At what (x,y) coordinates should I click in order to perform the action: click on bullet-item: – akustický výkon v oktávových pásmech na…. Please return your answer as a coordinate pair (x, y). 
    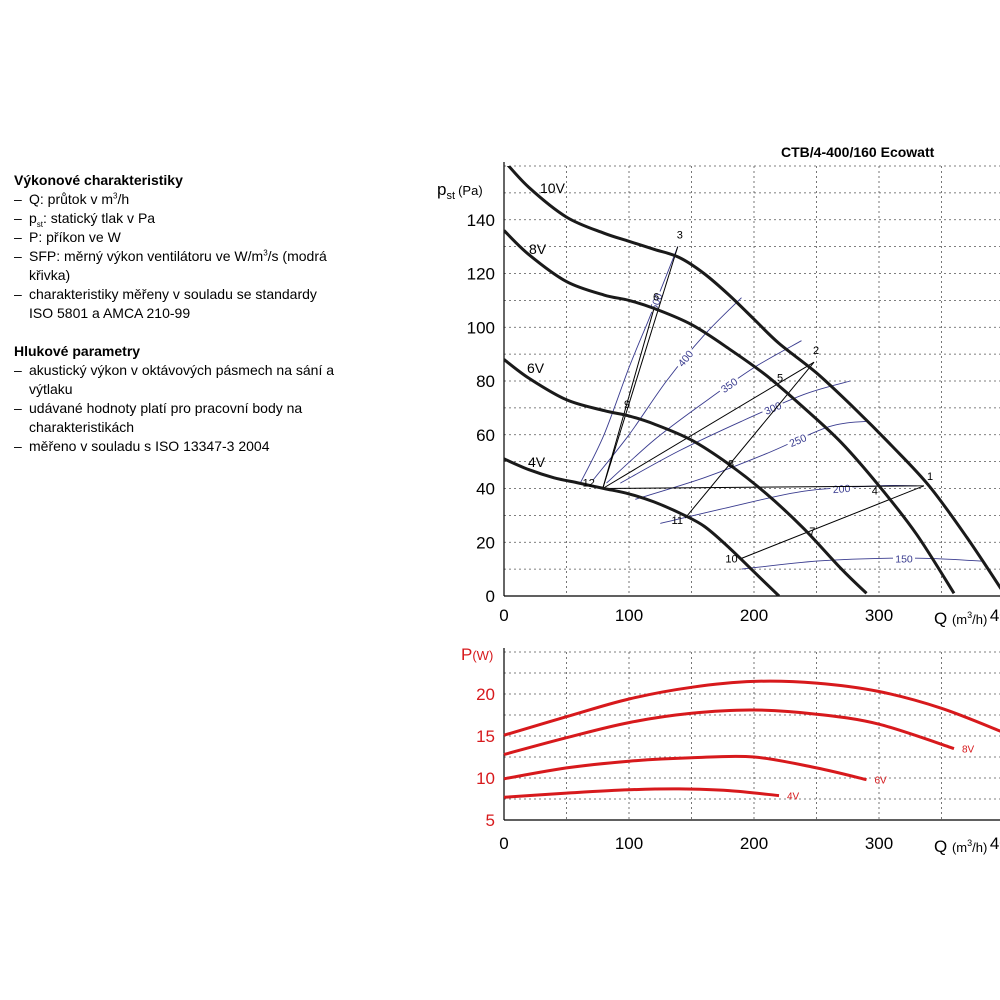
    Looking at the image, I should click on (174, 379).